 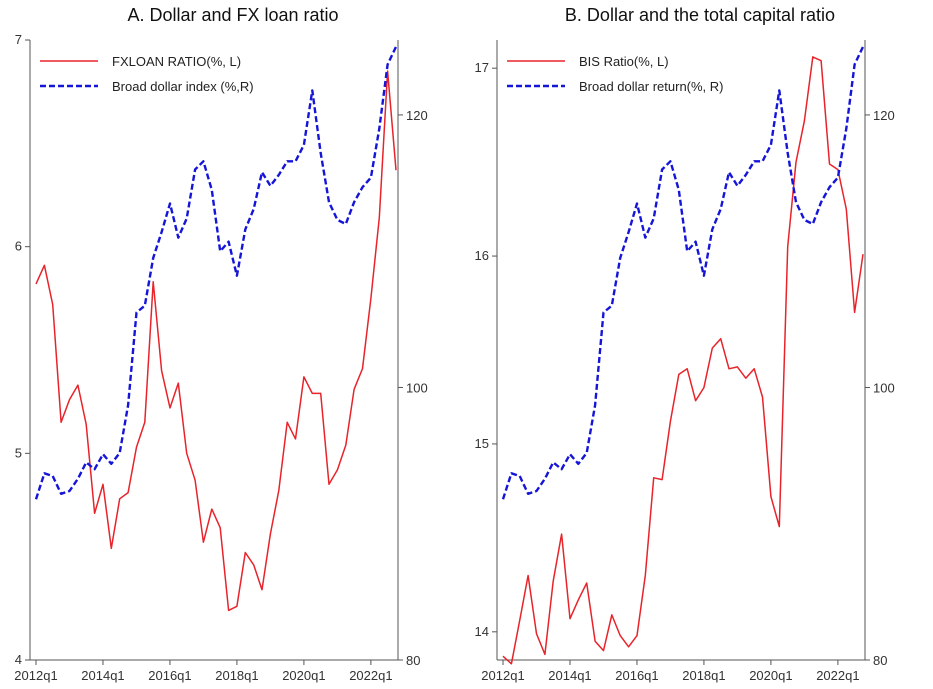 What do you see at coordinates (884, 387) in the screenshot?
I see `panel-b-y-right-tick-label: 100` at bounding box center [884, 387].